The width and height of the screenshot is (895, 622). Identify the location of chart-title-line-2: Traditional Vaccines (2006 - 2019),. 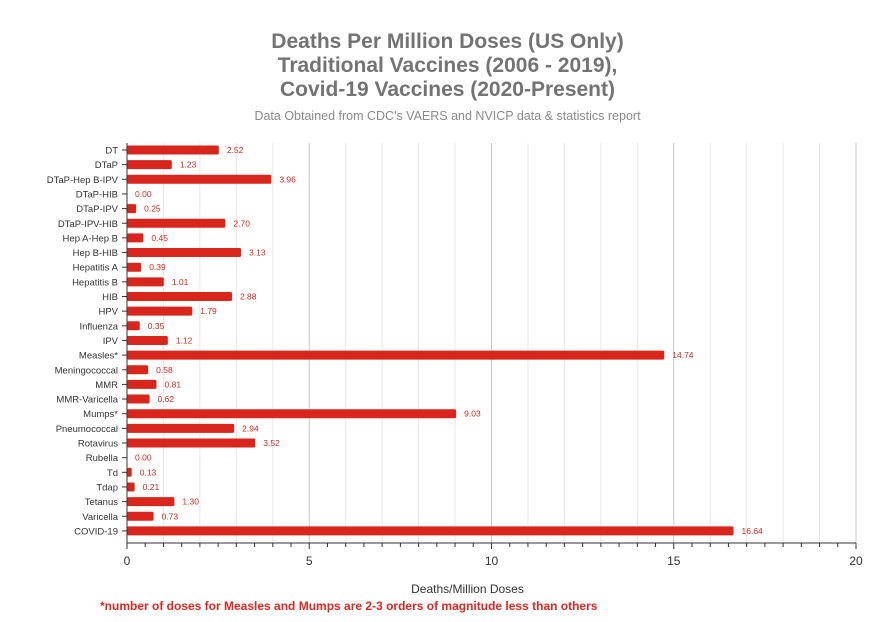
(447, 65).